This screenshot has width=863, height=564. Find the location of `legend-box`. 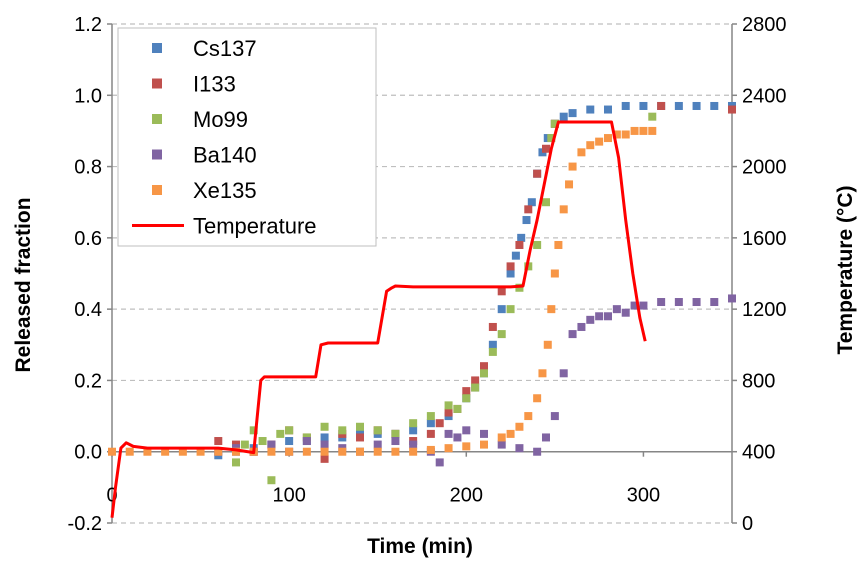

legend-box is located at coordinates (247, 137).